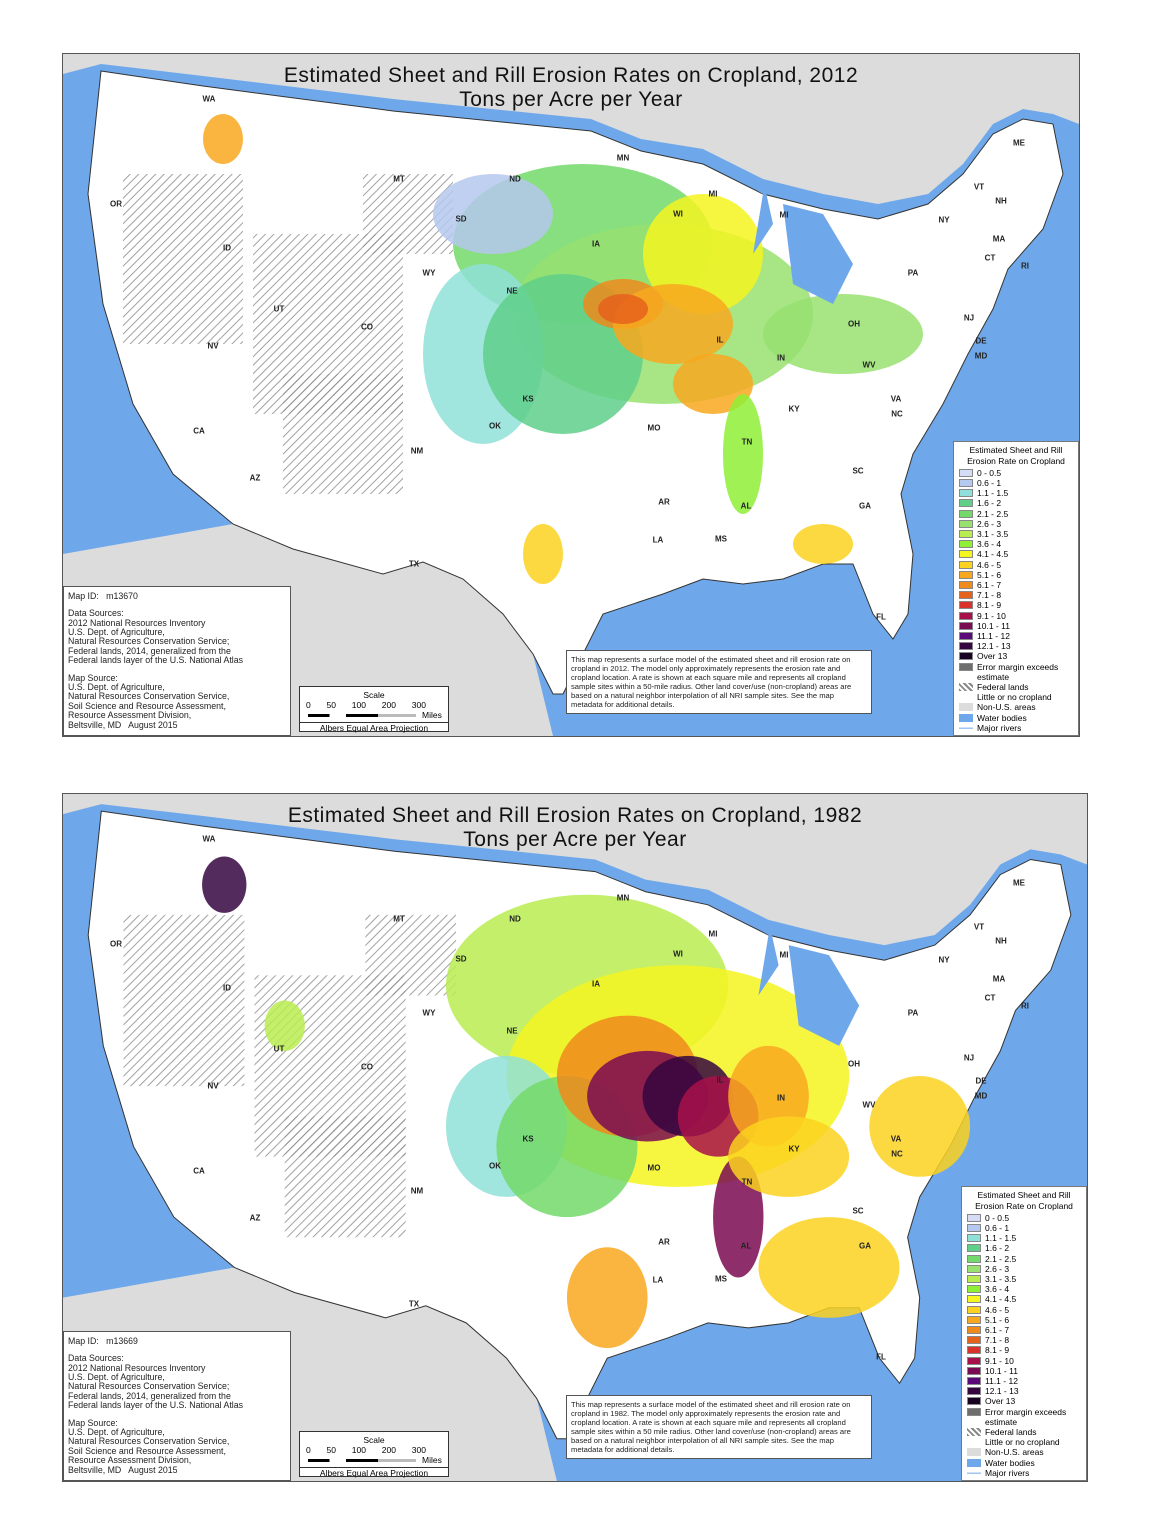 The width and height of the screenshot is (1152, 1536). I want to click on state-label: IN, so click(781, 358).